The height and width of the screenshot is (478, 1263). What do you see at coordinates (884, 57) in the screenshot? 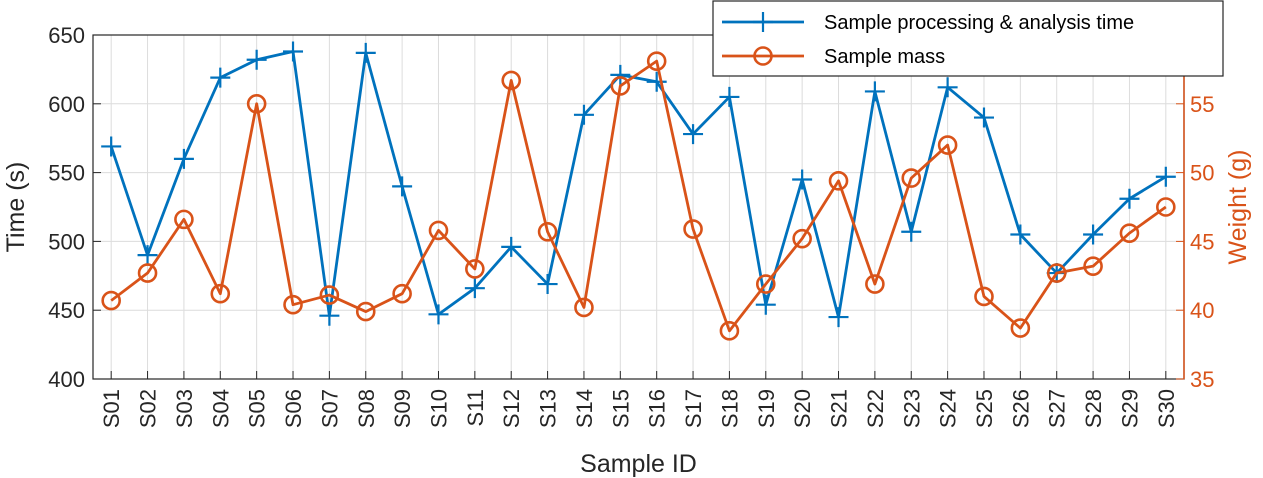
I see `legend-label: Sample mass` at bounding box center [884, 57].